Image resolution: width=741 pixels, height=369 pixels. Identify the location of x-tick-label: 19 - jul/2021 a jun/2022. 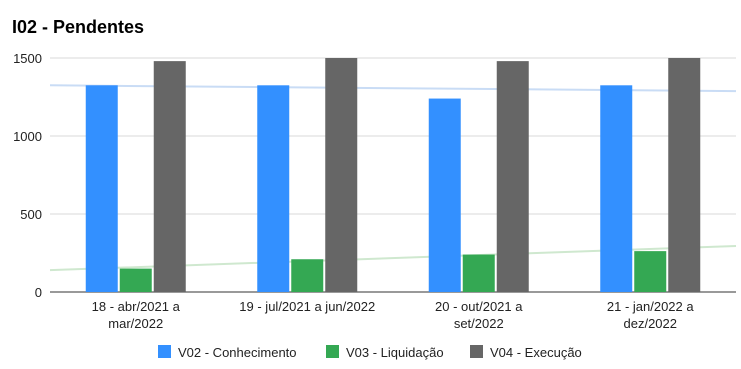
(307, 306).